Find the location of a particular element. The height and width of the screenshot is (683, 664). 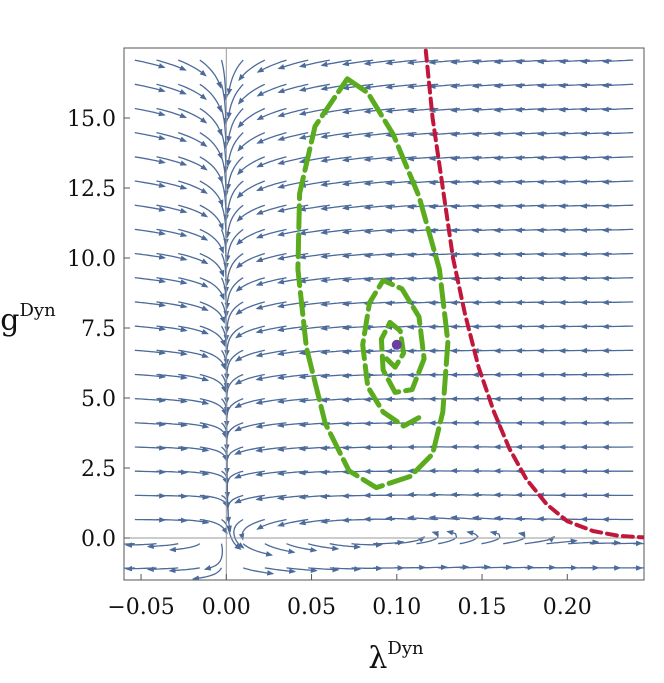

inner-spiral is located at coordinates (393, 353).